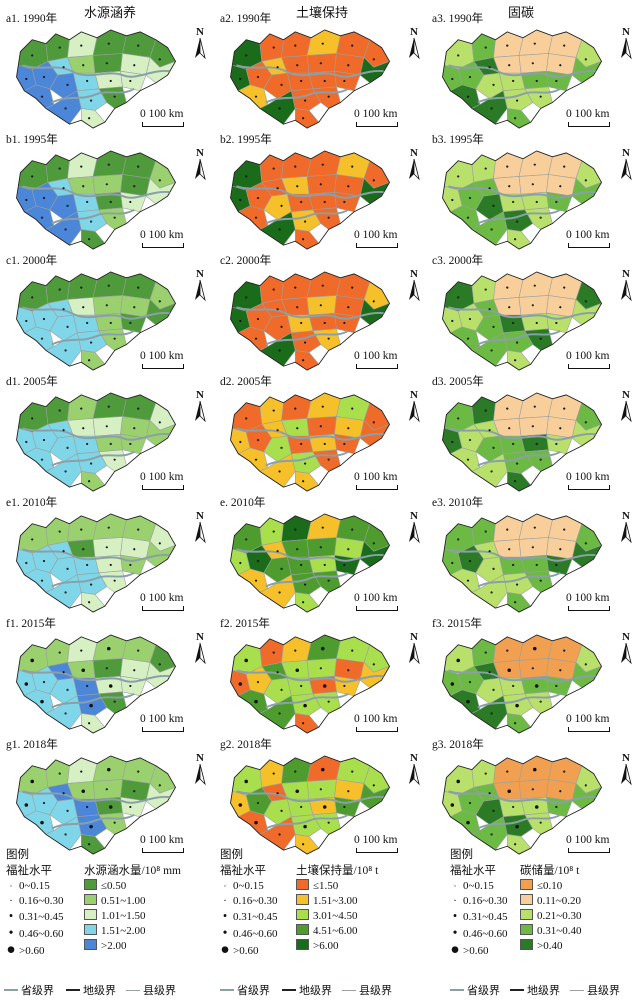 The width and height of the screenshot is (638, 1000). Describe the element at coordinates (550, 901) in the screenshot. I see `value-legend-item: 0.11~0.20` at that location.